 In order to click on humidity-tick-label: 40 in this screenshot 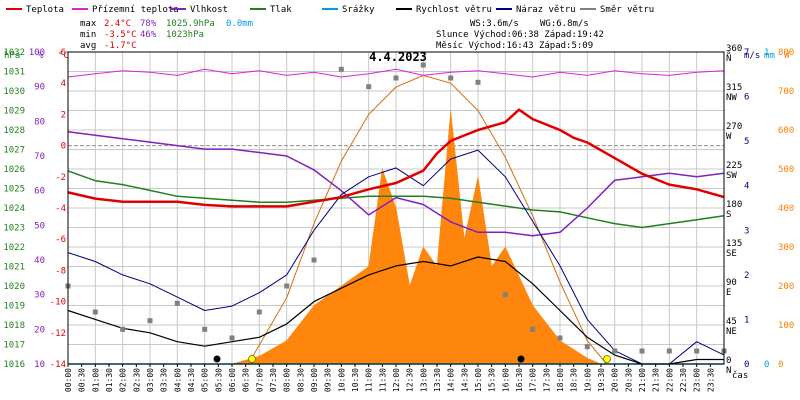, I will do `click(39, 261)`.